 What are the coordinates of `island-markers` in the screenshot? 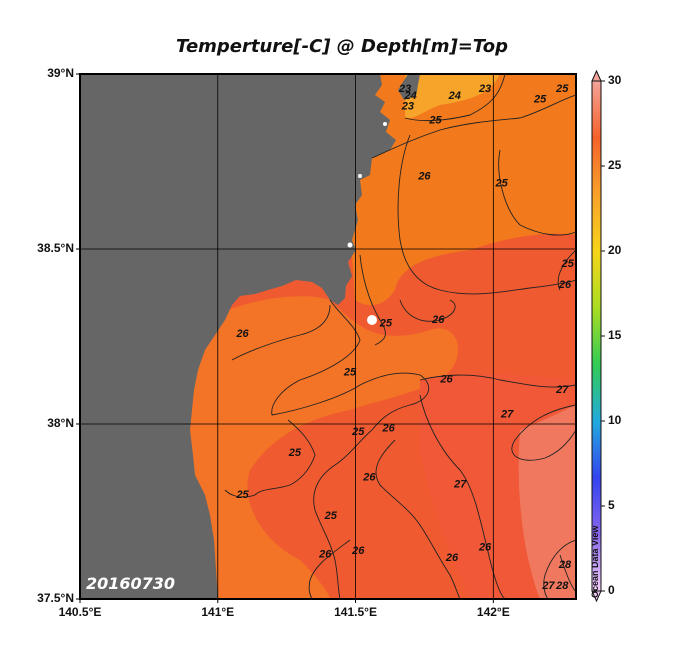 It's located at (367, 223).